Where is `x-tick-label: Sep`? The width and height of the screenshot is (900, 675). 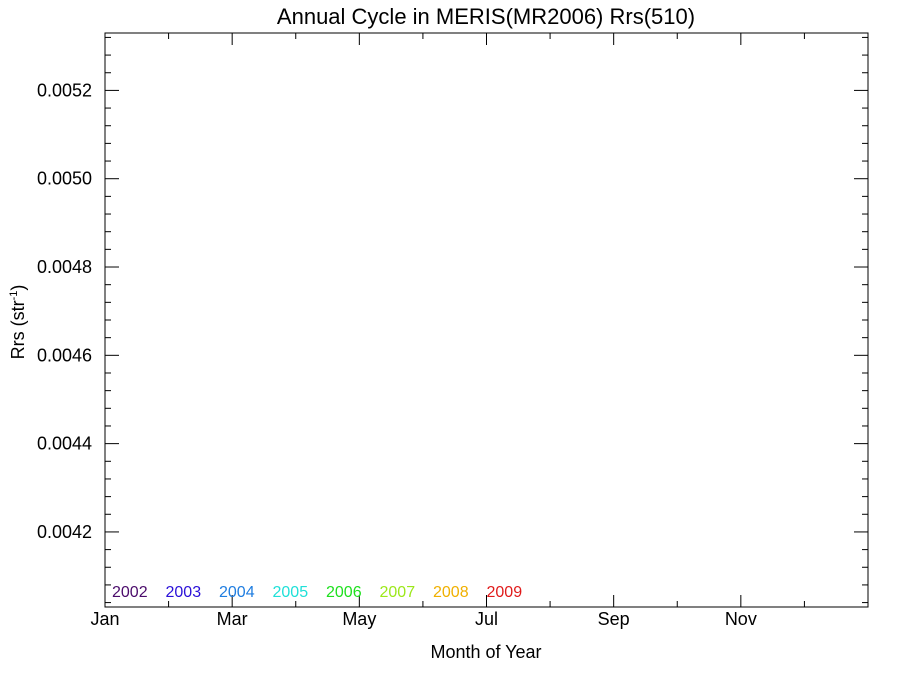
x-tick-label: Sep is located at coordinates (614, 619).